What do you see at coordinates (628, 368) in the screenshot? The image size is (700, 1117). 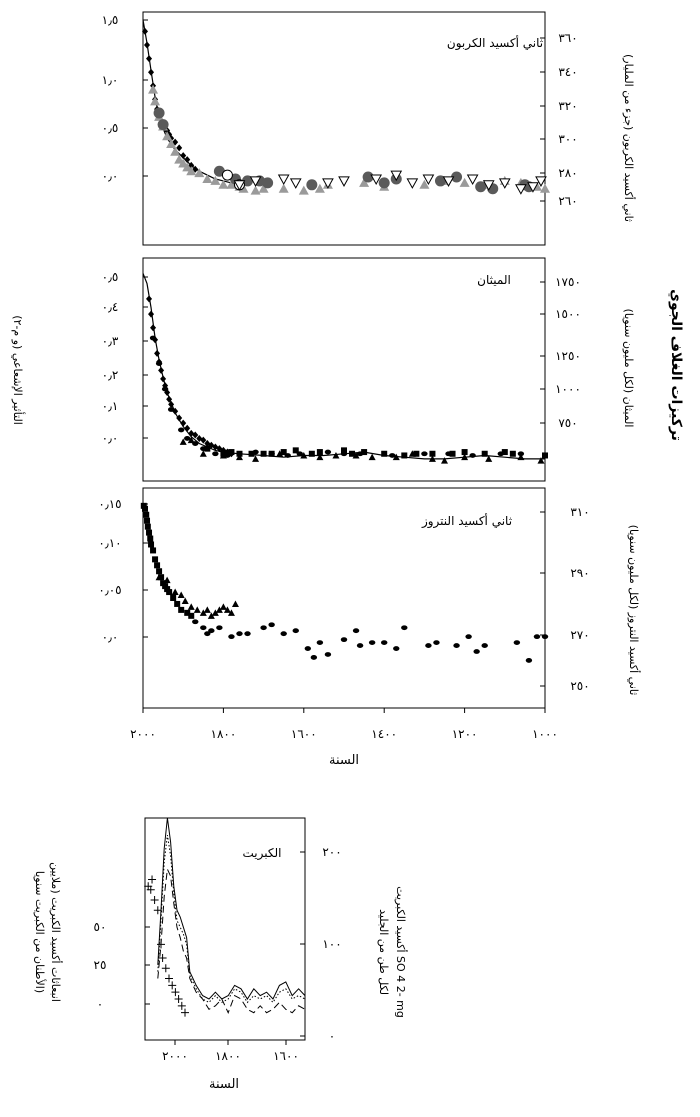 I see `methane-right-label: الميثان (لكل مليون سنويا)` at bounding box center [628, 368].